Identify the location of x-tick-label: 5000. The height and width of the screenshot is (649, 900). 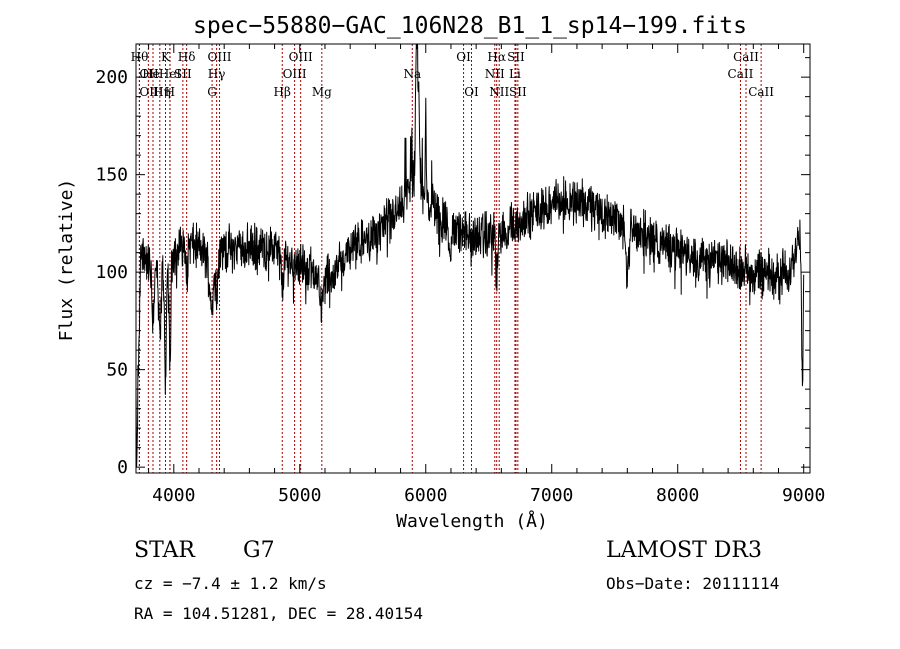
(299, 495).